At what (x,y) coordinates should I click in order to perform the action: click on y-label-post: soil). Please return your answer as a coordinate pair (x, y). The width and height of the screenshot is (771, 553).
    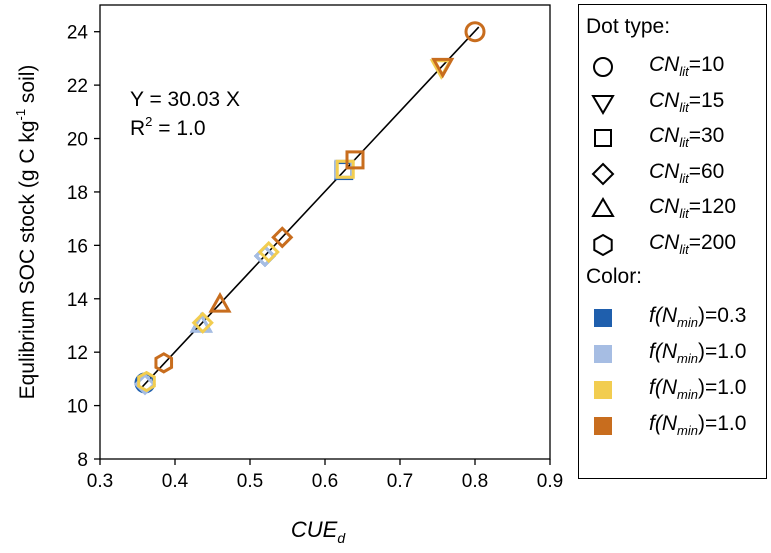
    Looking at the image, I should click on (27, 87).